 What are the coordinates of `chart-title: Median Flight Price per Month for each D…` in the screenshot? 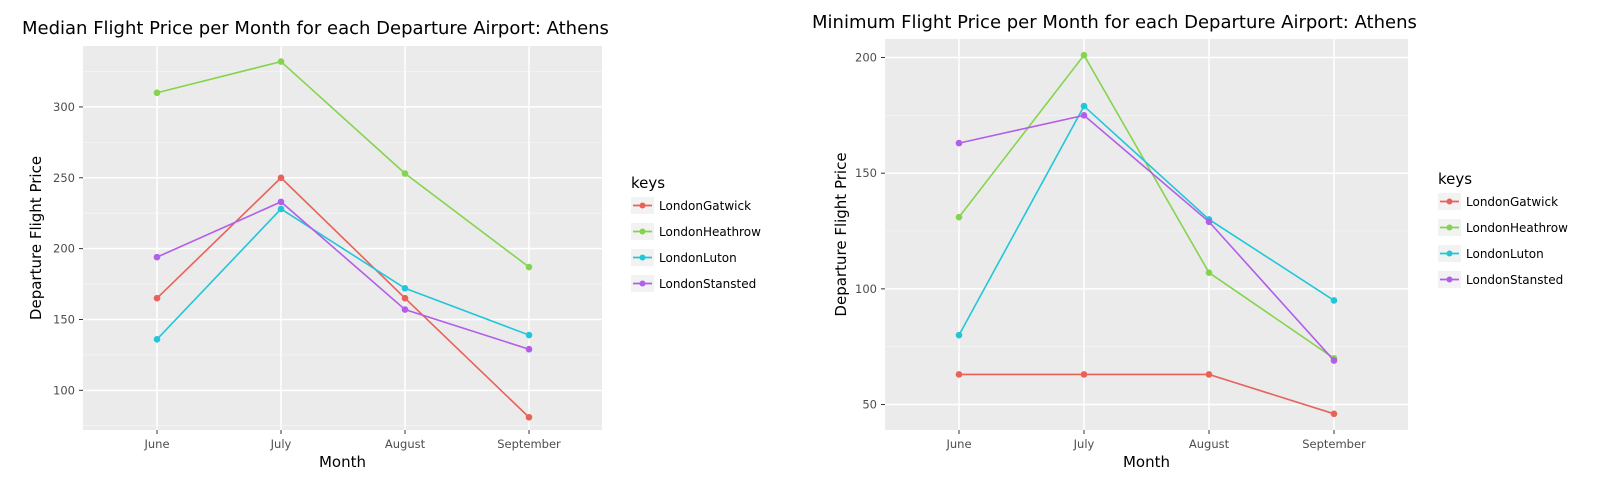 It's located at (315, 28).